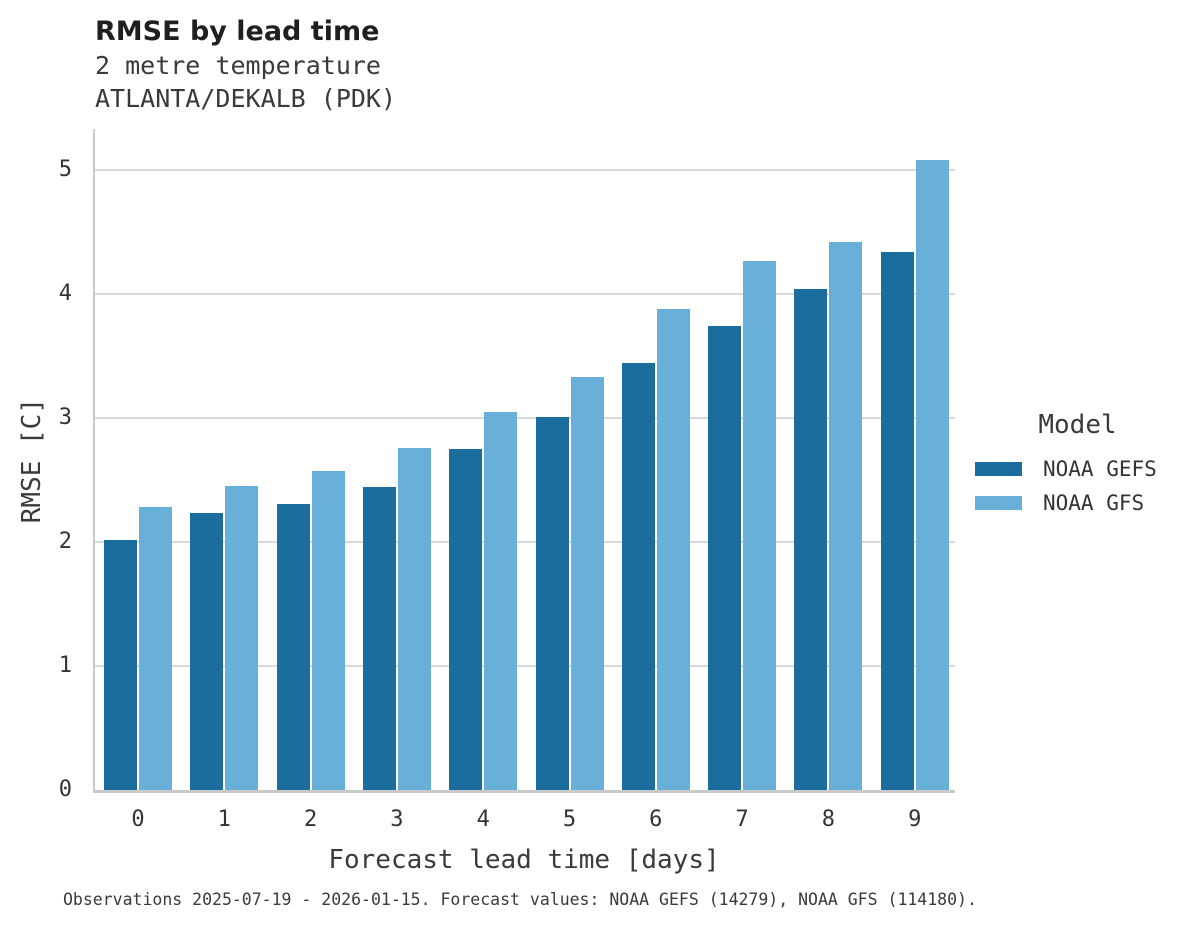  What do you see at coordinates (310, 819) in the screenshot?
I see `x-tick-label-2: 2` at bounding box center [310, 819].